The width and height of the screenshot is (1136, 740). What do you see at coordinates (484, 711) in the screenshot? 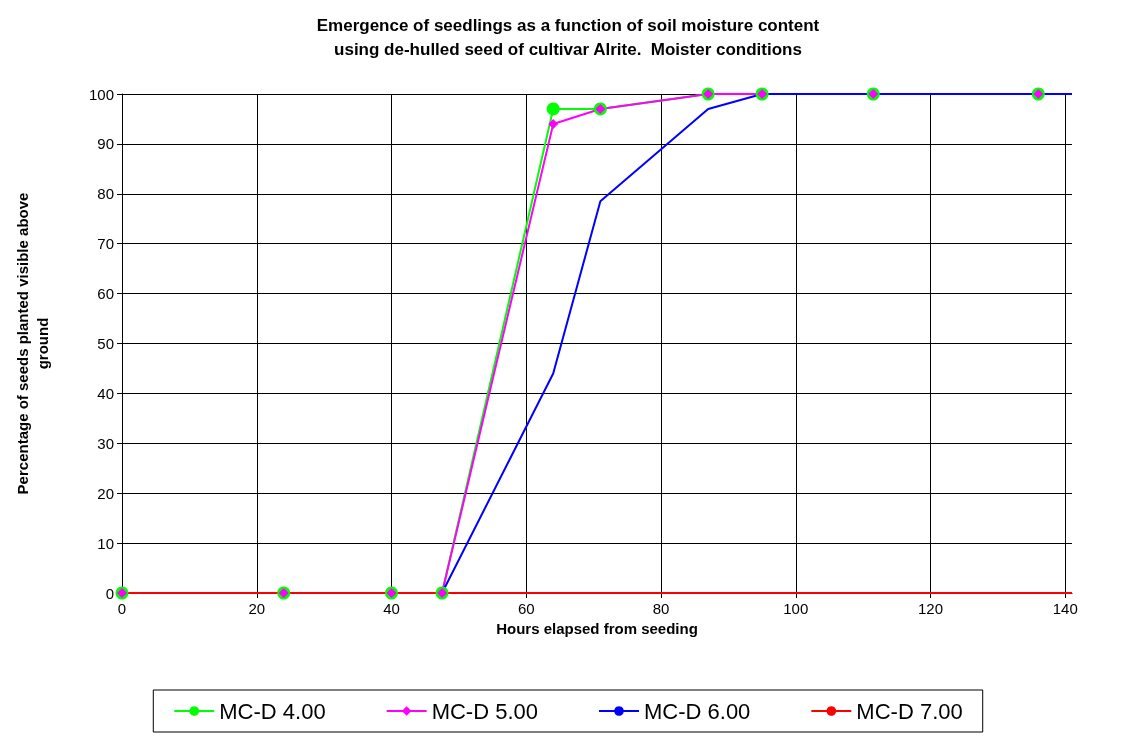
I see `legend-label: MC-D 5.00` at bounding box center [484, 711].